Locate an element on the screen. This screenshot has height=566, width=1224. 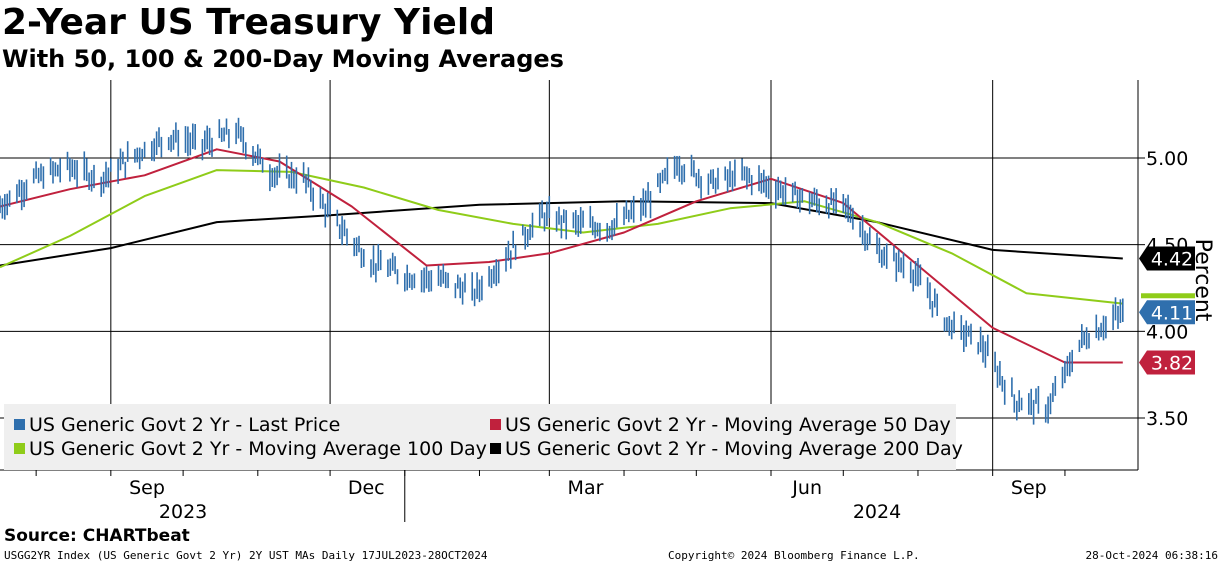
legend-swatch-ma100 is located at coordinates (19, 448).